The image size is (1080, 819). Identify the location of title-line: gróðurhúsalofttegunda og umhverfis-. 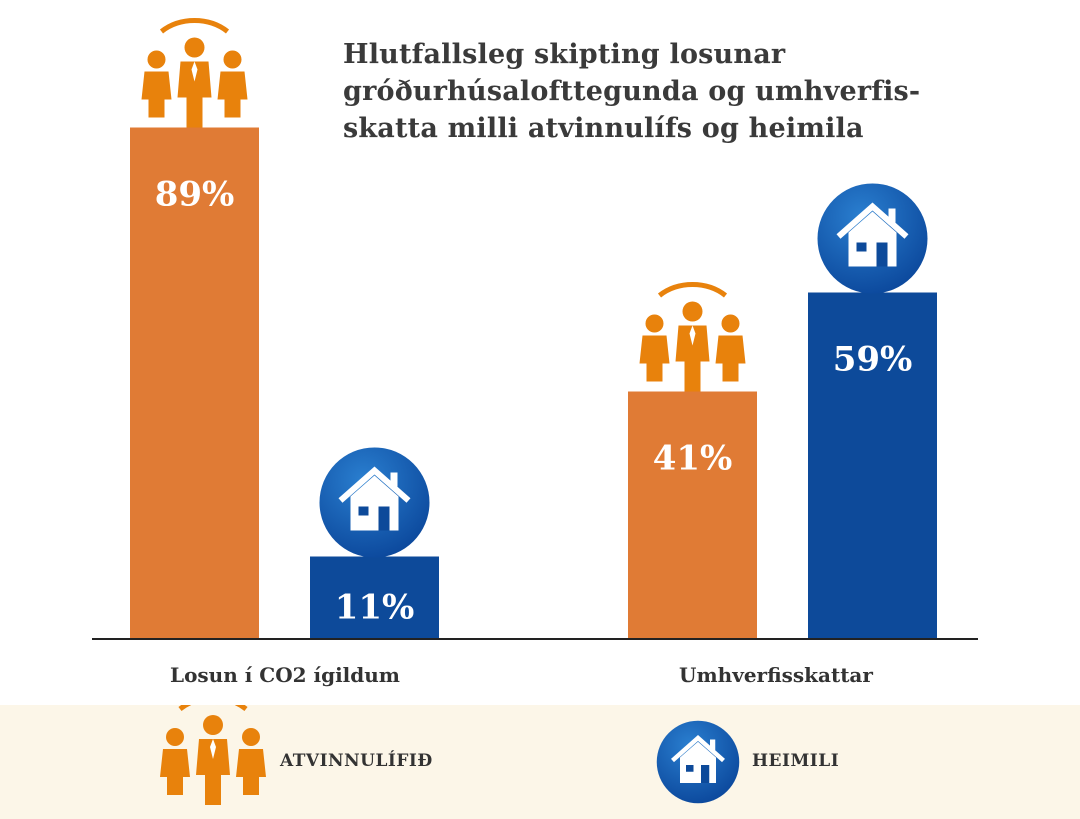
(632, 91).